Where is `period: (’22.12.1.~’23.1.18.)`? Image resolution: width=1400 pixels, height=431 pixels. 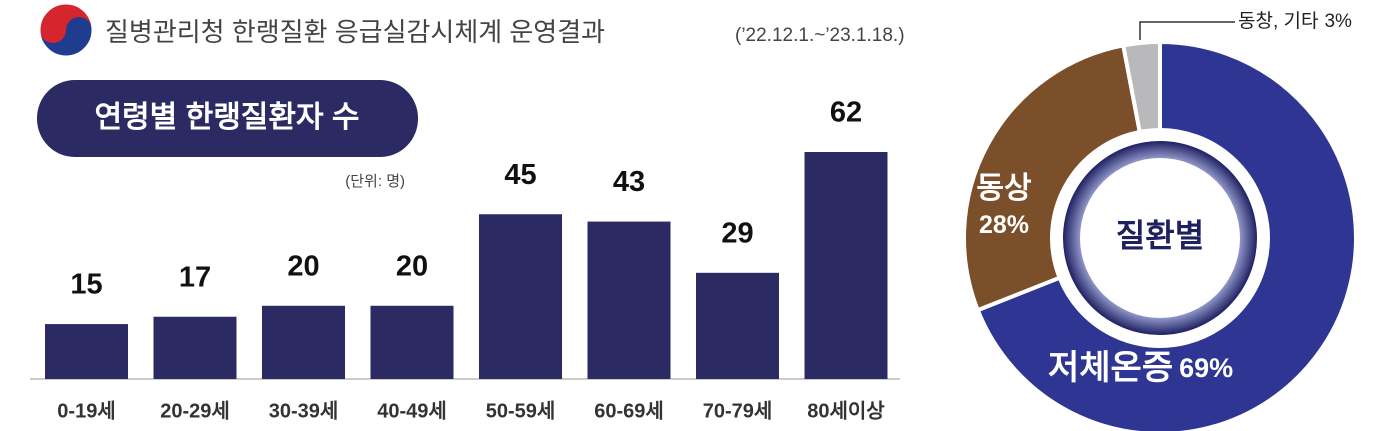
period: (’22.12.1.~’23.1.18.) is located at coordinates (820, 35).